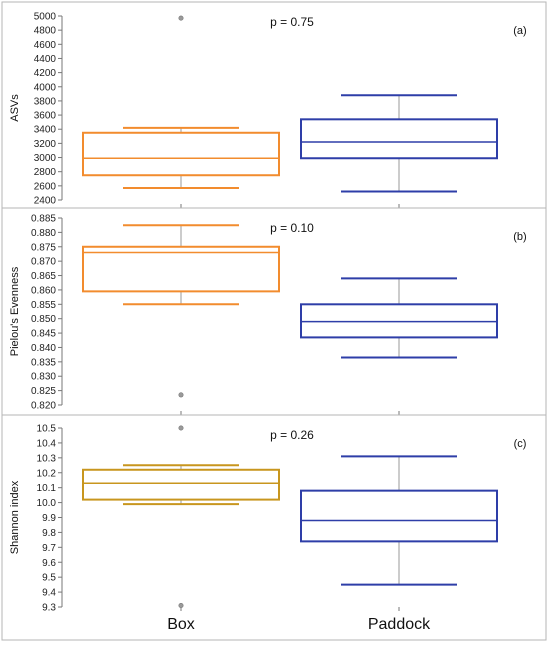  What do you see at coordinates (43, 348) in the screenshot?
I see `y-tick-label: 0.840` at bounding box center [43, 348].